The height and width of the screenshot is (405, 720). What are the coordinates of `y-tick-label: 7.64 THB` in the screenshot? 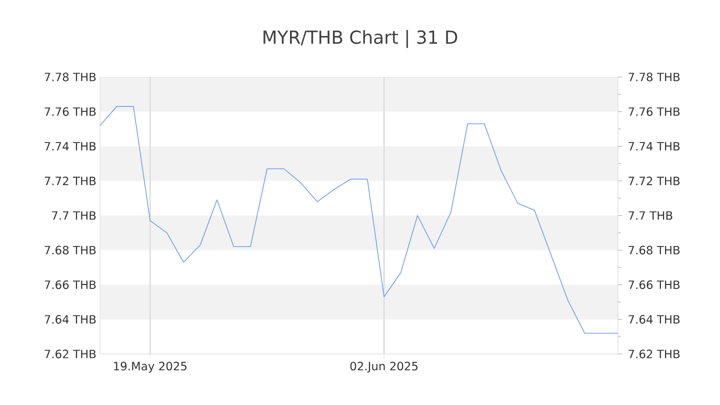 It's located at (70, 319).